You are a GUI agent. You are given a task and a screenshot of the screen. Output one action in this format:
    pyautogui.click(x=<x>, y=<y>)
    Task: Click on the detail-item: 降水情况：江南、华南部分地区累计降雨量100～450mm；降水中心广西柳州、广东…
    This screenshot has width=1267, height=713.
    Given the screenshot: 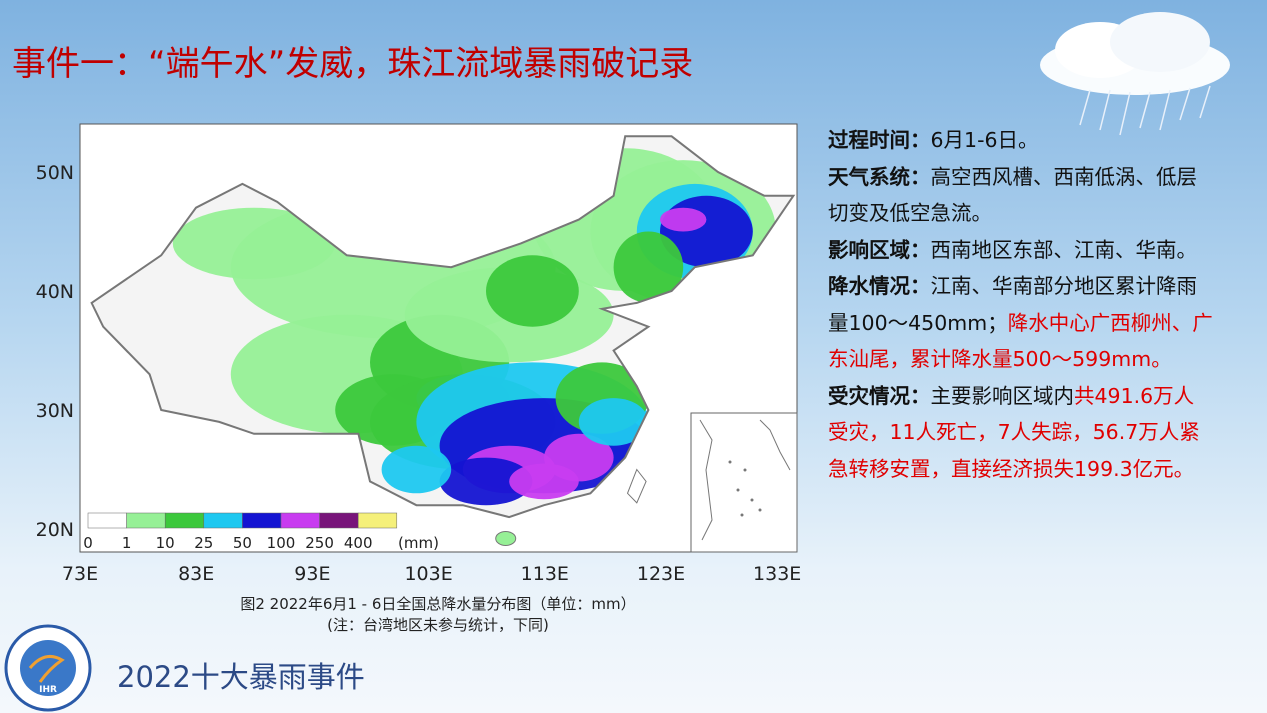 What is the action you would take?
    pyautogui.click(x=1020, y=323)
    